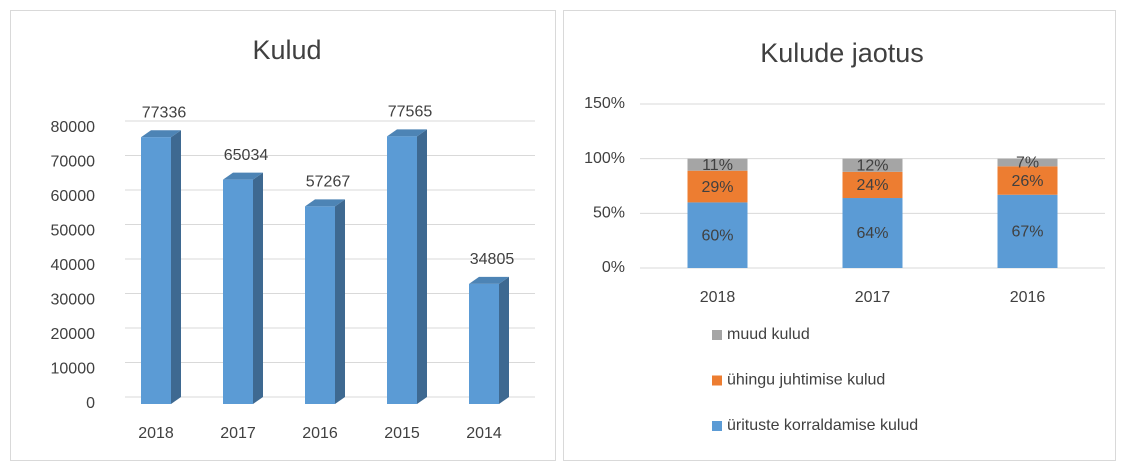 The image size is (1124, 463). I want to click on y-tick-label: 80000, so click(73, 127).